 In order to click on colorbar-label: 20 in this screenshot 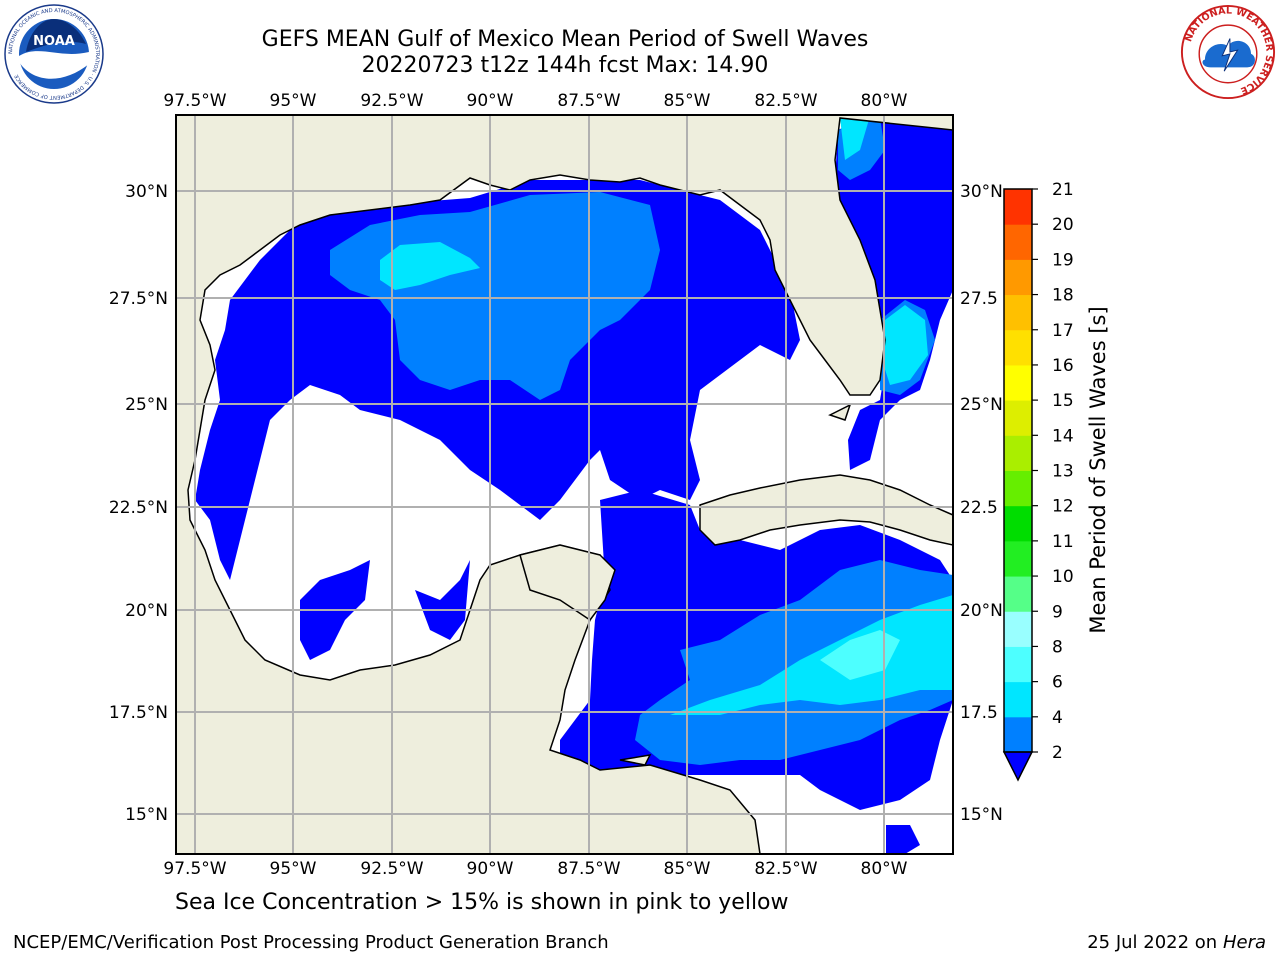, I will do `click(1063, 225)`.